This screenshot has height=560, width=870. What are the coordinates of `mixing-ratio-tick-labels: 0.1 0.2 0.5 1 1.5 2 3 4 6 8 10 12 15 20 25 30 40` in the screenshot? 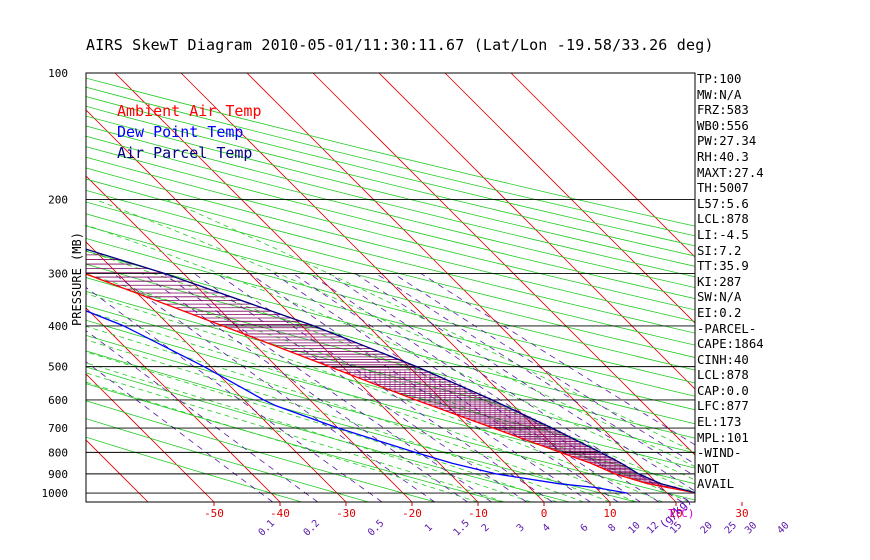 It's located at (524, 528).